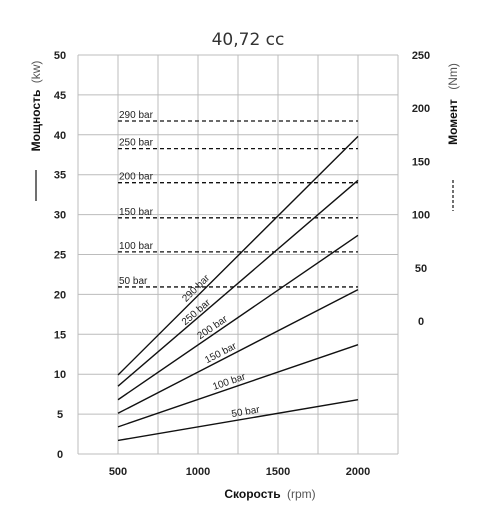 The image size is (477, 515). I want to click on x-axis-label: Скорость (rpm), so click(269, 494).